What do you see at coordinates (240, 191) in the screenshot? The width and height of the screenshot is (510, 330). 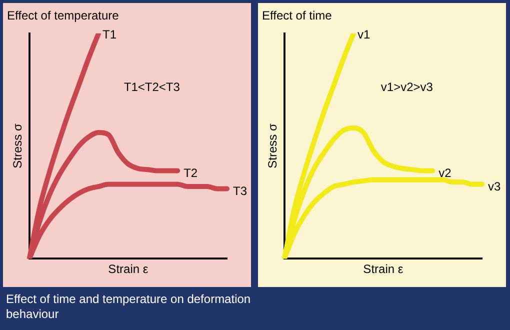 I see `series-label: T3` at bounding box center [240, 191].